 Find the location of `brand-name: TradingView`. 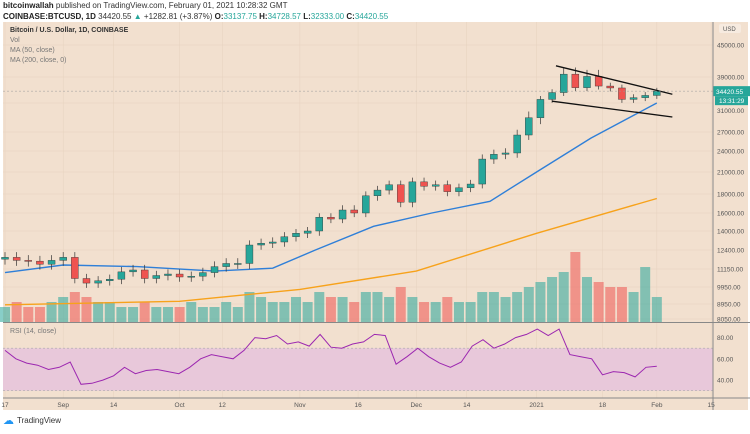

brand-name: TradingView is located at coordinates (39, 420).